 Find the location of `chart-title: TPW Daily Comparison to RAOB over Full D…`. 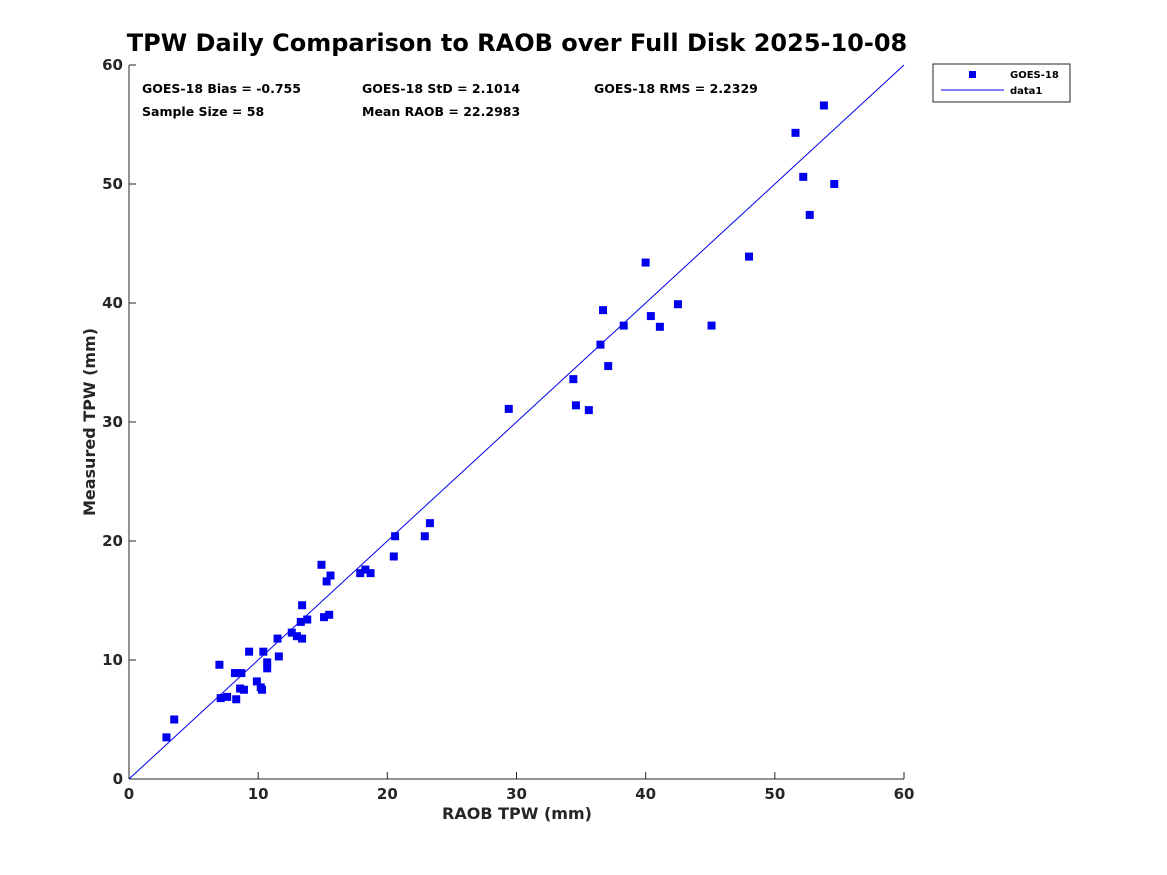

chart-title: TPW Daily Comparison to RAOB over Full D… is located at coordinates (517, 43).